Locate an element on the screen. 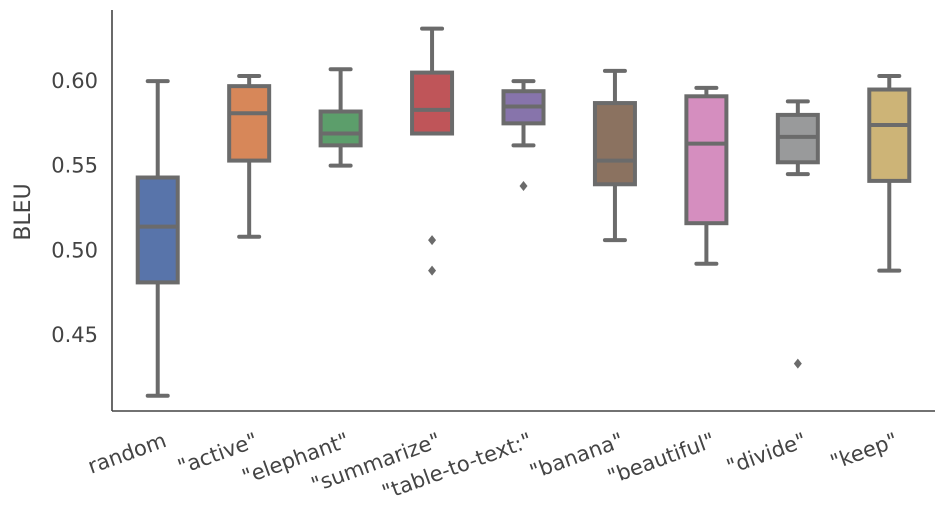  y-tick-labels: 0.45 0.50 0.55 0.60 is located at coordinates (74, 208).